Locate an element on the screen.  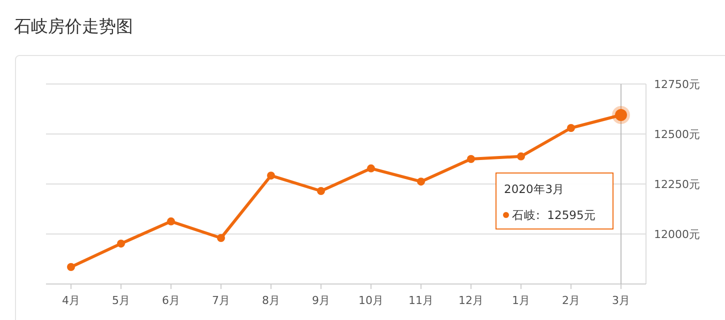
x-tick-label: 12月 is located at coordinates (471, 300).